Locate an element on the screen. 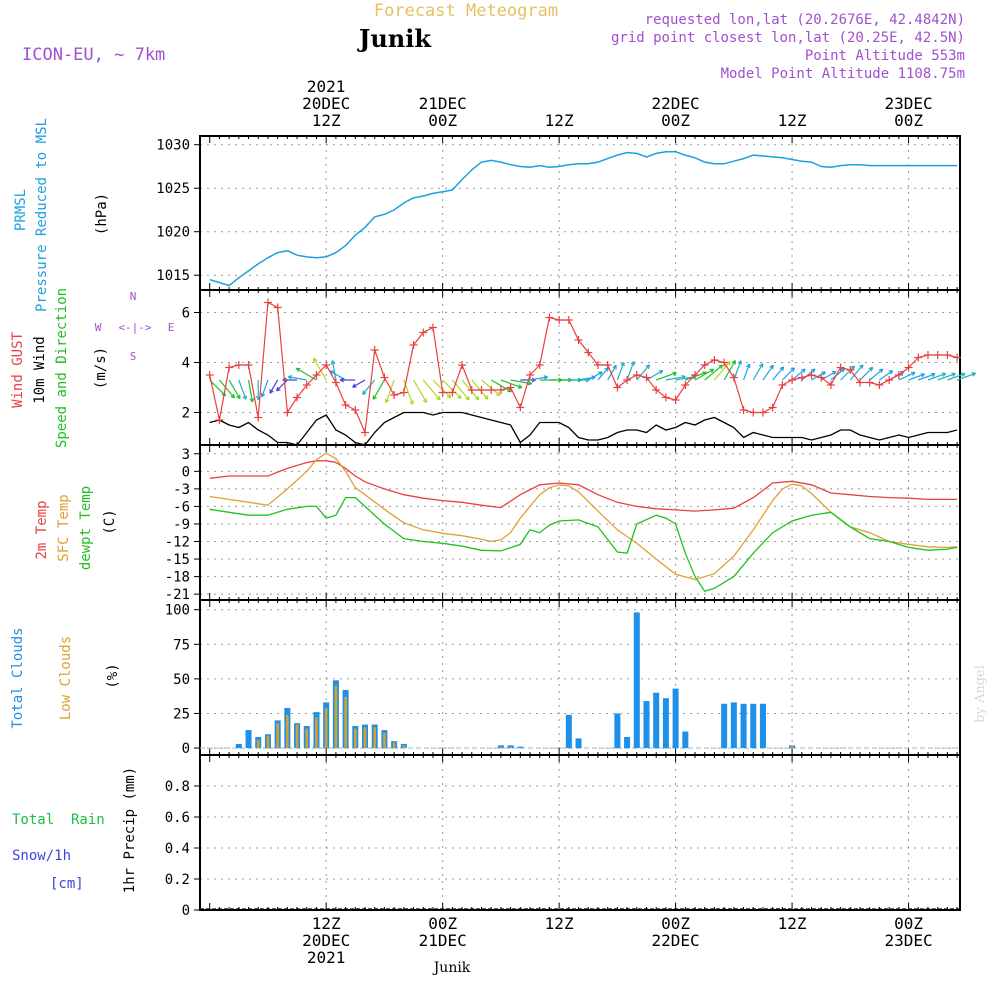 Image resolution: width=1000 pixels, height=1000 pixels. pressure-ytick-label-1: 1020 is located at coordinates (173, 233).